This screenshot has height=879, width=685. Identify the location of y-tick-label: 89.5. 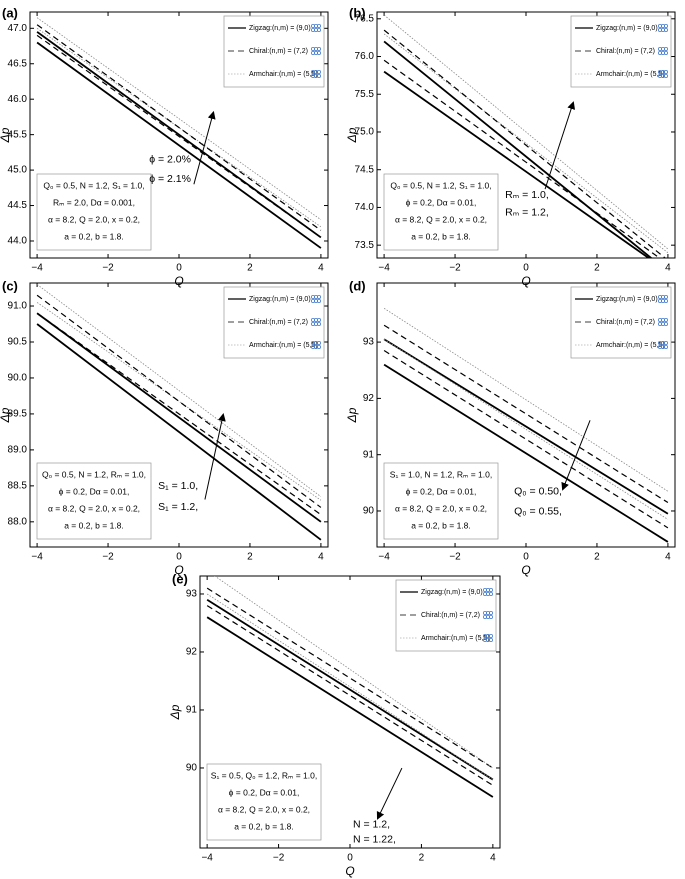
(18, 414).